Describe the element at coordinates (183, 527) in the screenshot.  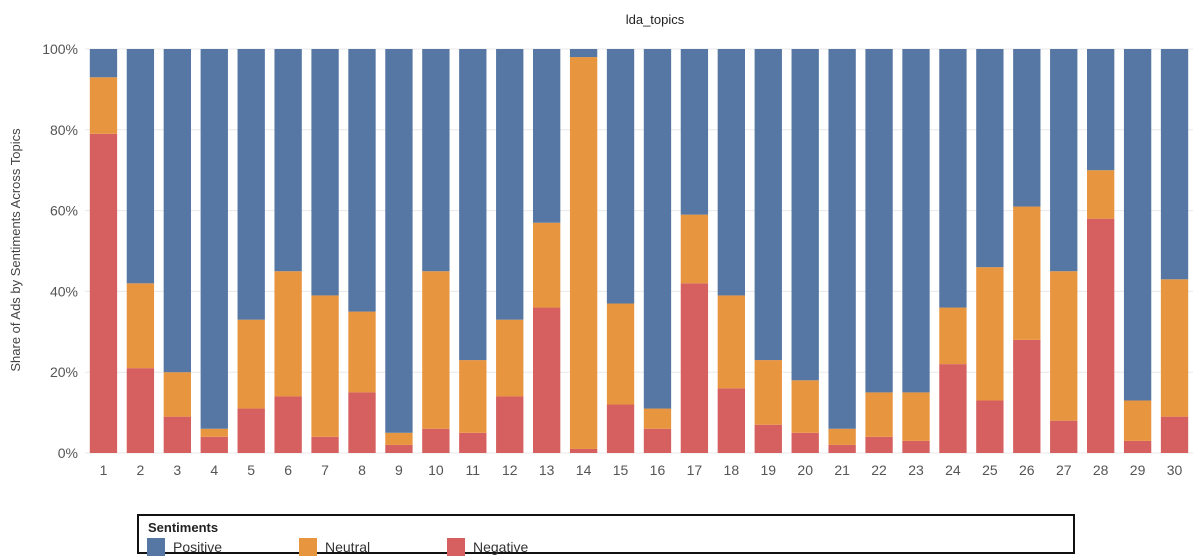
I see `legend-title: Sentiments` at that location.